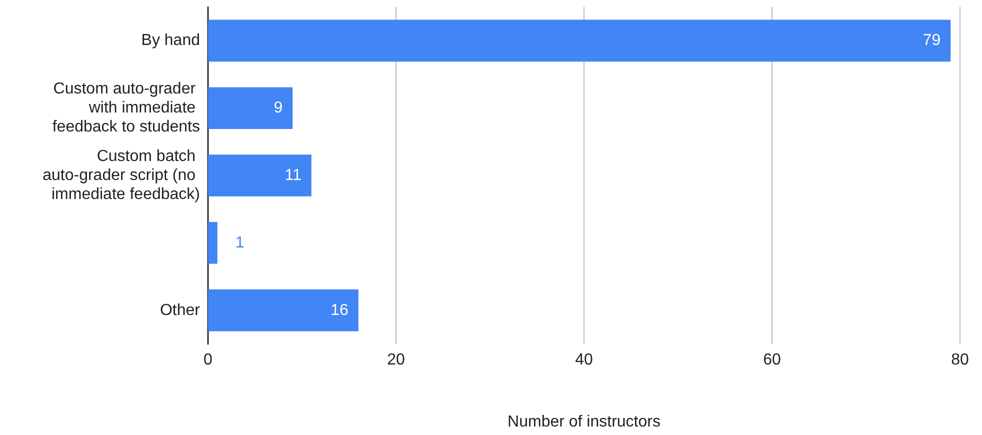  What do you see at coordinates (584, 422) in the screenshot?
I see `x-axis-title: Number of instructors` at bounding box center [584, 422].